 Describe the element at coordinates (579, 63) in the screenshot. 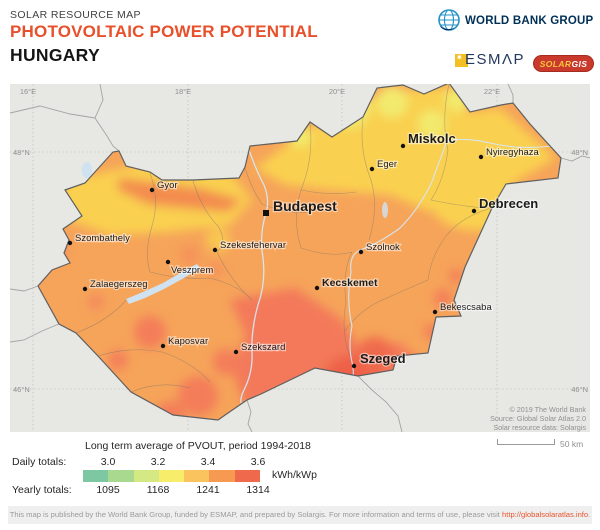

I see `solargis-wordmark-right: GIS` at that location.